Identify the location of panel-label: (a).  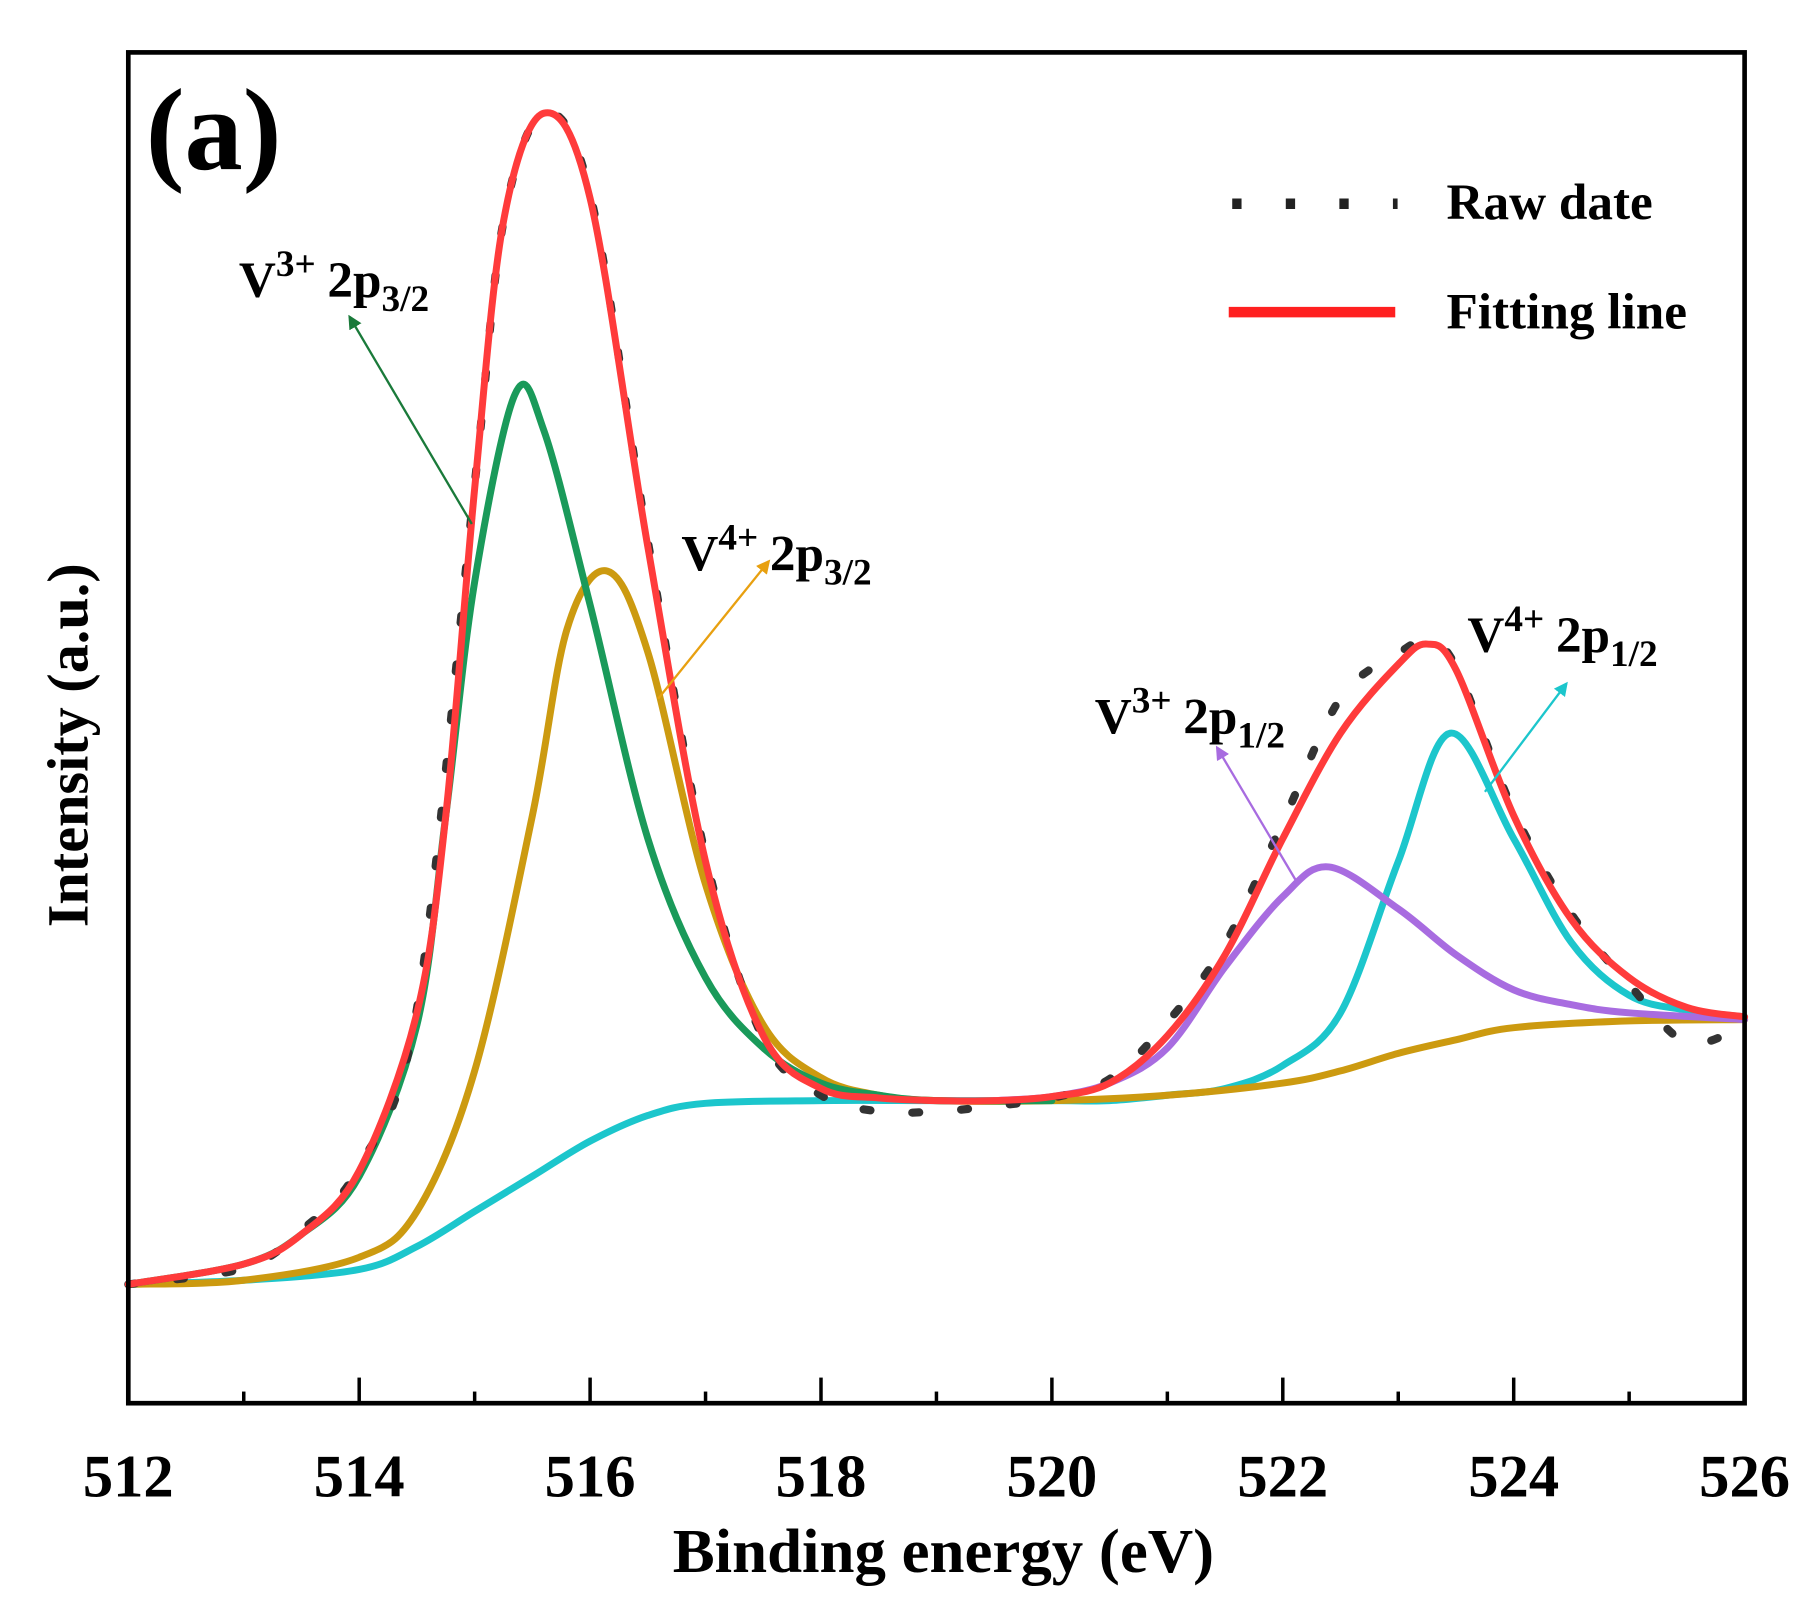
(214, 130).